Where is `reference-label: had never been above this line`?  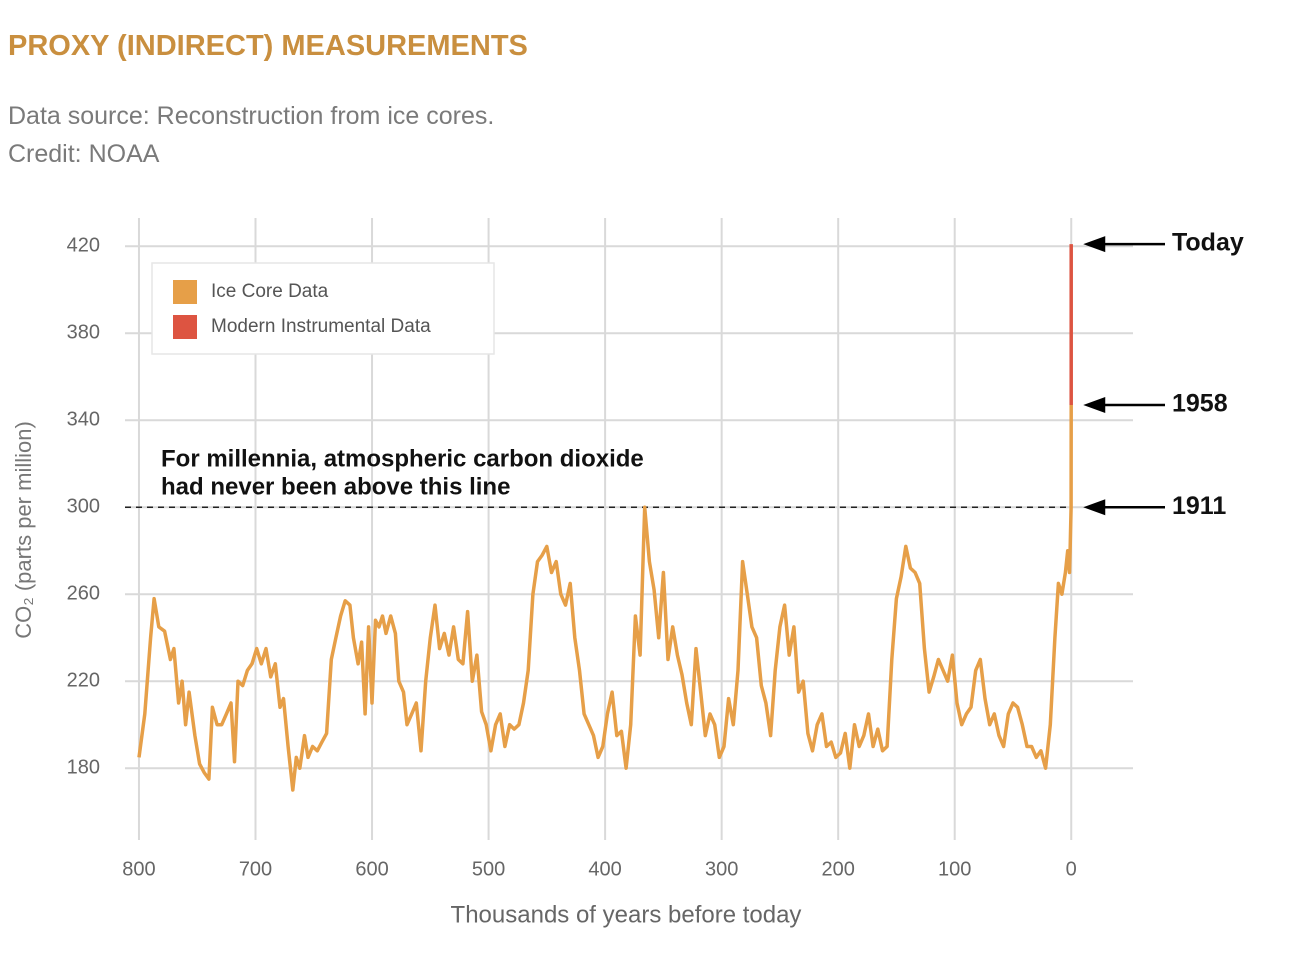 reference-label: had never been above this line is located at coordinates (335, 487).